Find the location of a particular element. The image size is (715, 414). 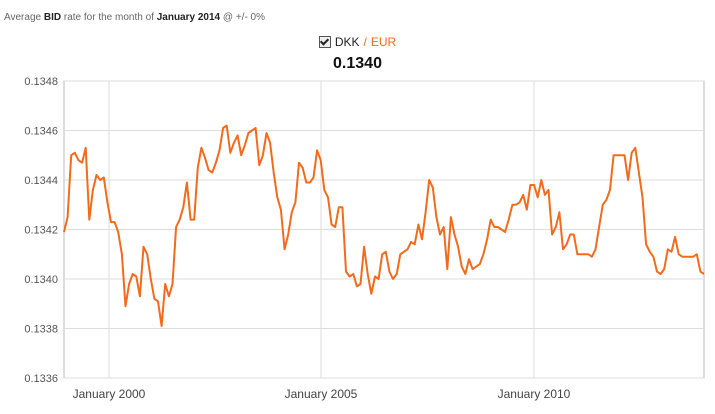

caption-suffix: @ +/- 0% is located at coordinates (243, 17).